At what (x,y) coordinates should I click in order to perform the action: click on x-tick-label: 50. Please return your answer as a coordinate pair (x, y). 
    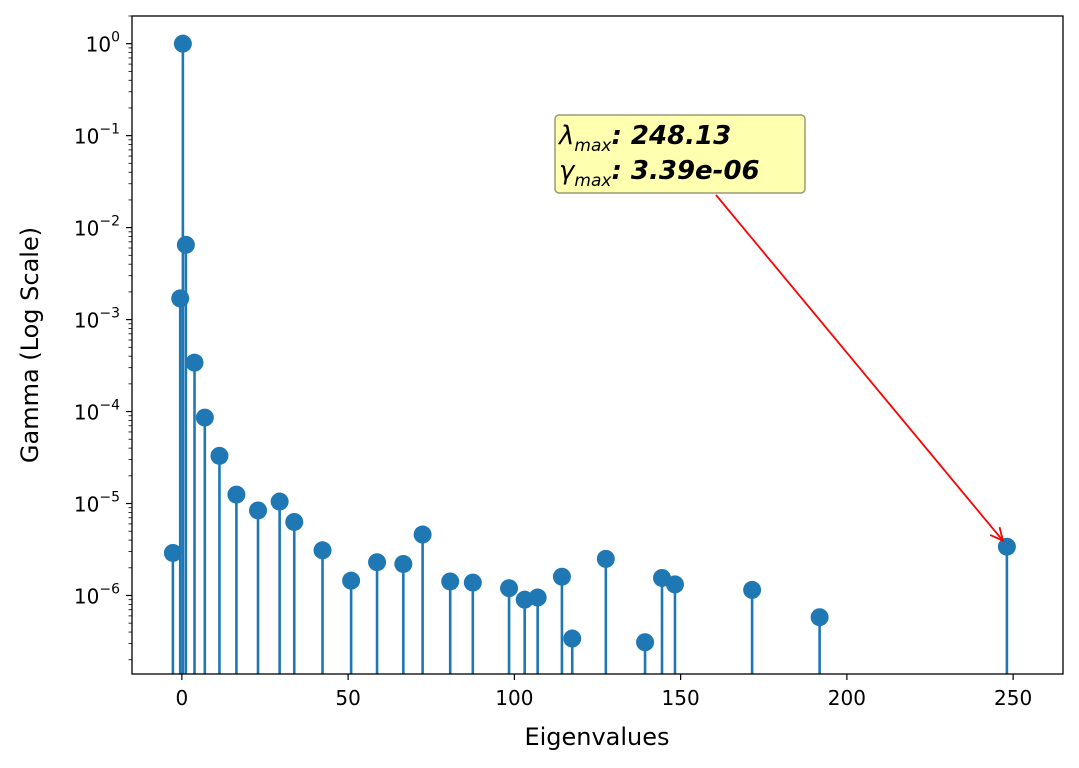
    Looking at the image, I should click on (347, 698).